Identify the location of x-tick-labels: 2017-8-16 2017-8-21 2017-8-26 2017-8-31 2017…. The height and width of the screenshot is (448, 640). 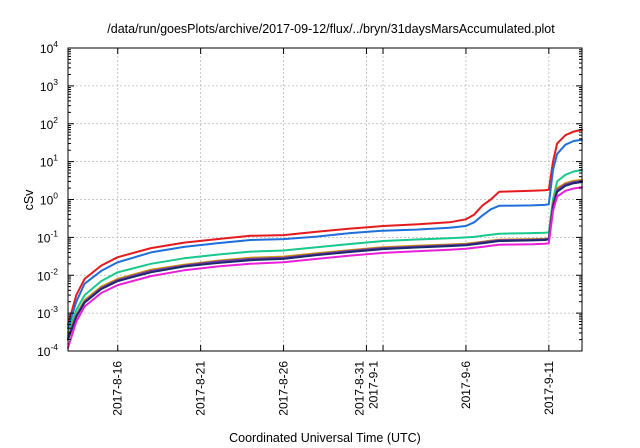
(333, 388).